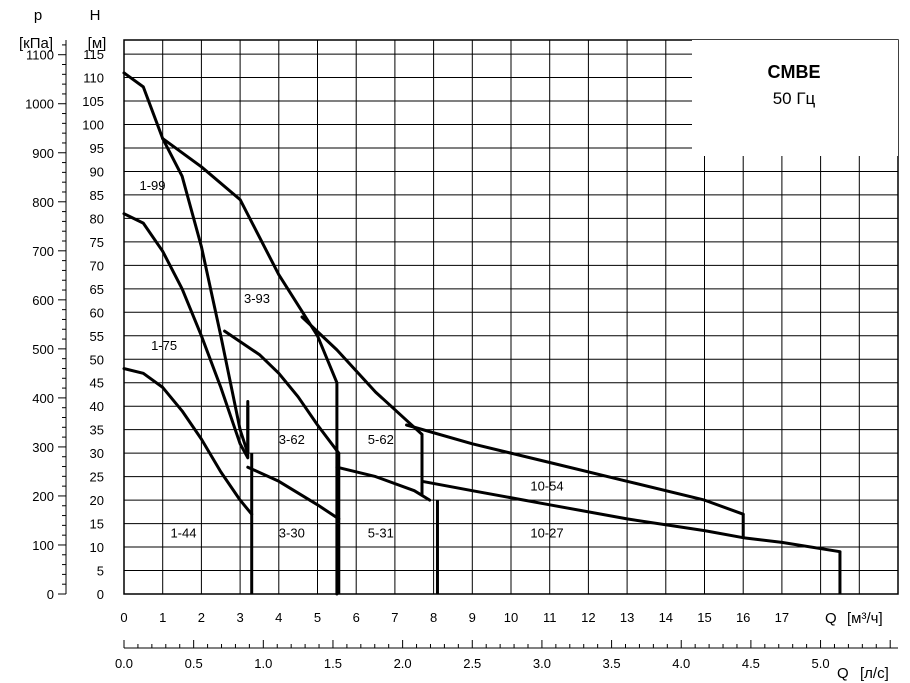 Image resolution: width=910 pixels, height=683 pixels. I want to click on head-tick-label: 100, so click(93, 125).